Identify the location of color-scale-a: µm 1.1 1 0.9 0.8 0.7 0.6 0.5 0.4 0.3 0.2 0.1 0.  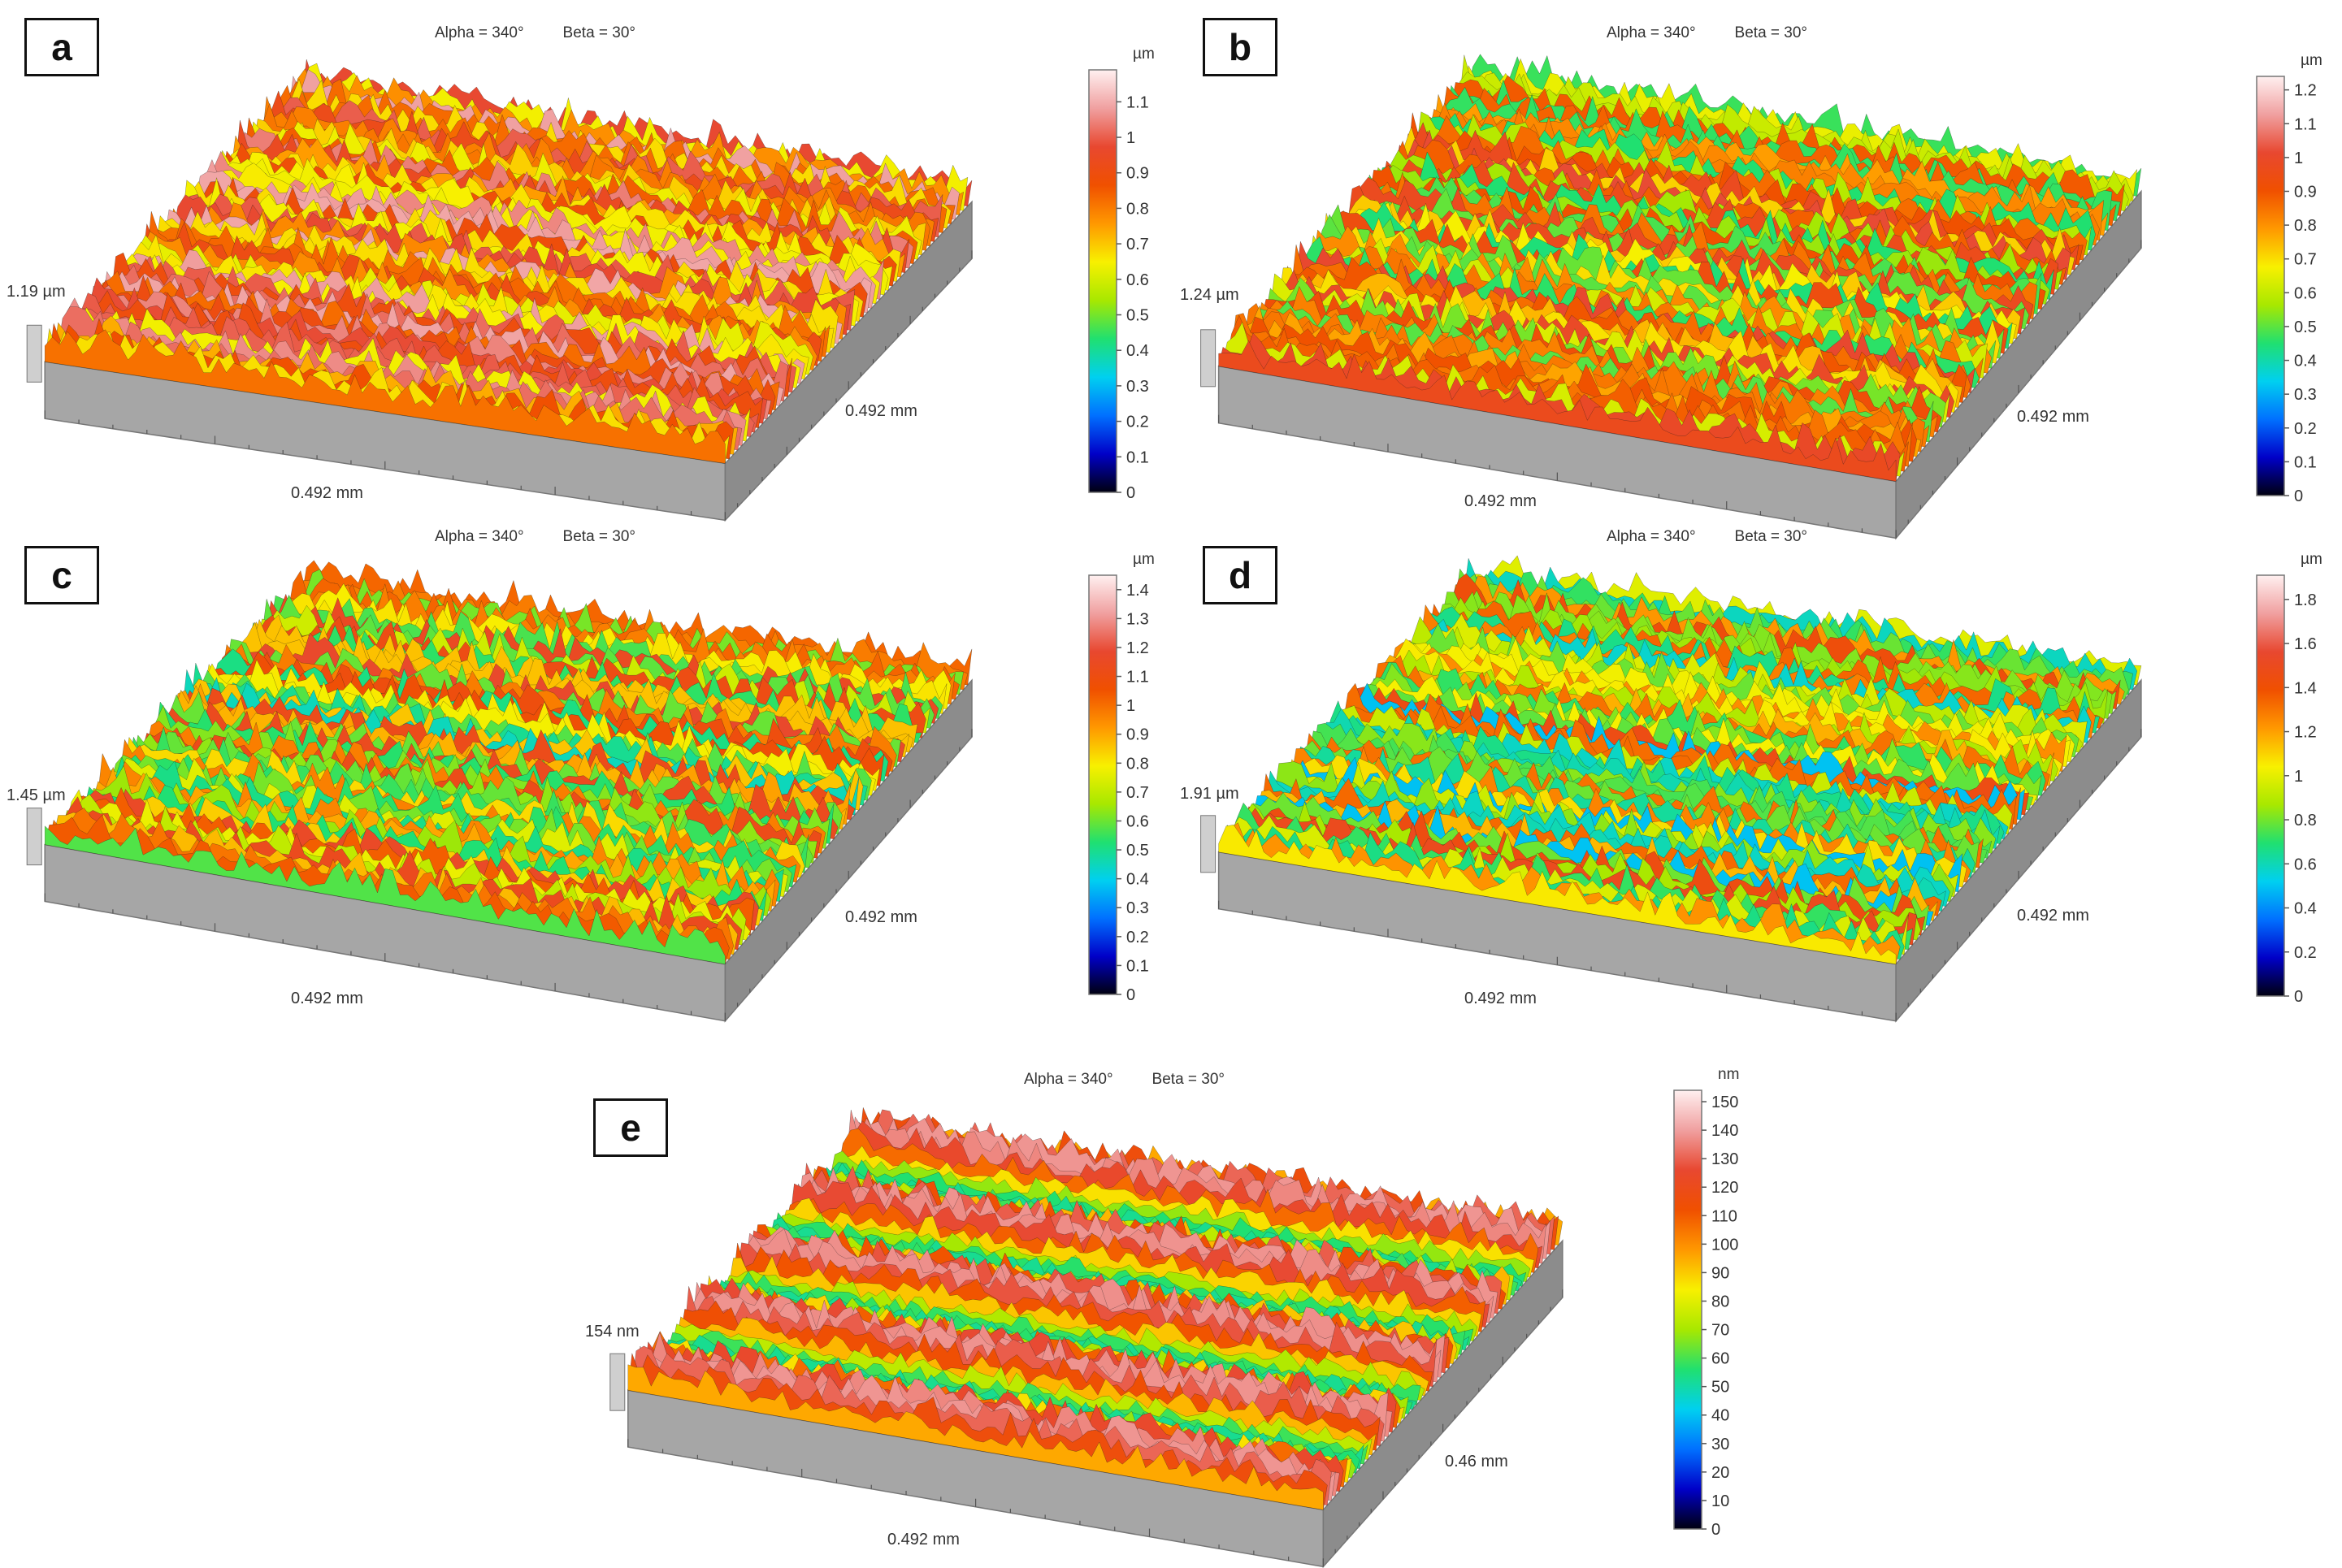
(1129, 277).